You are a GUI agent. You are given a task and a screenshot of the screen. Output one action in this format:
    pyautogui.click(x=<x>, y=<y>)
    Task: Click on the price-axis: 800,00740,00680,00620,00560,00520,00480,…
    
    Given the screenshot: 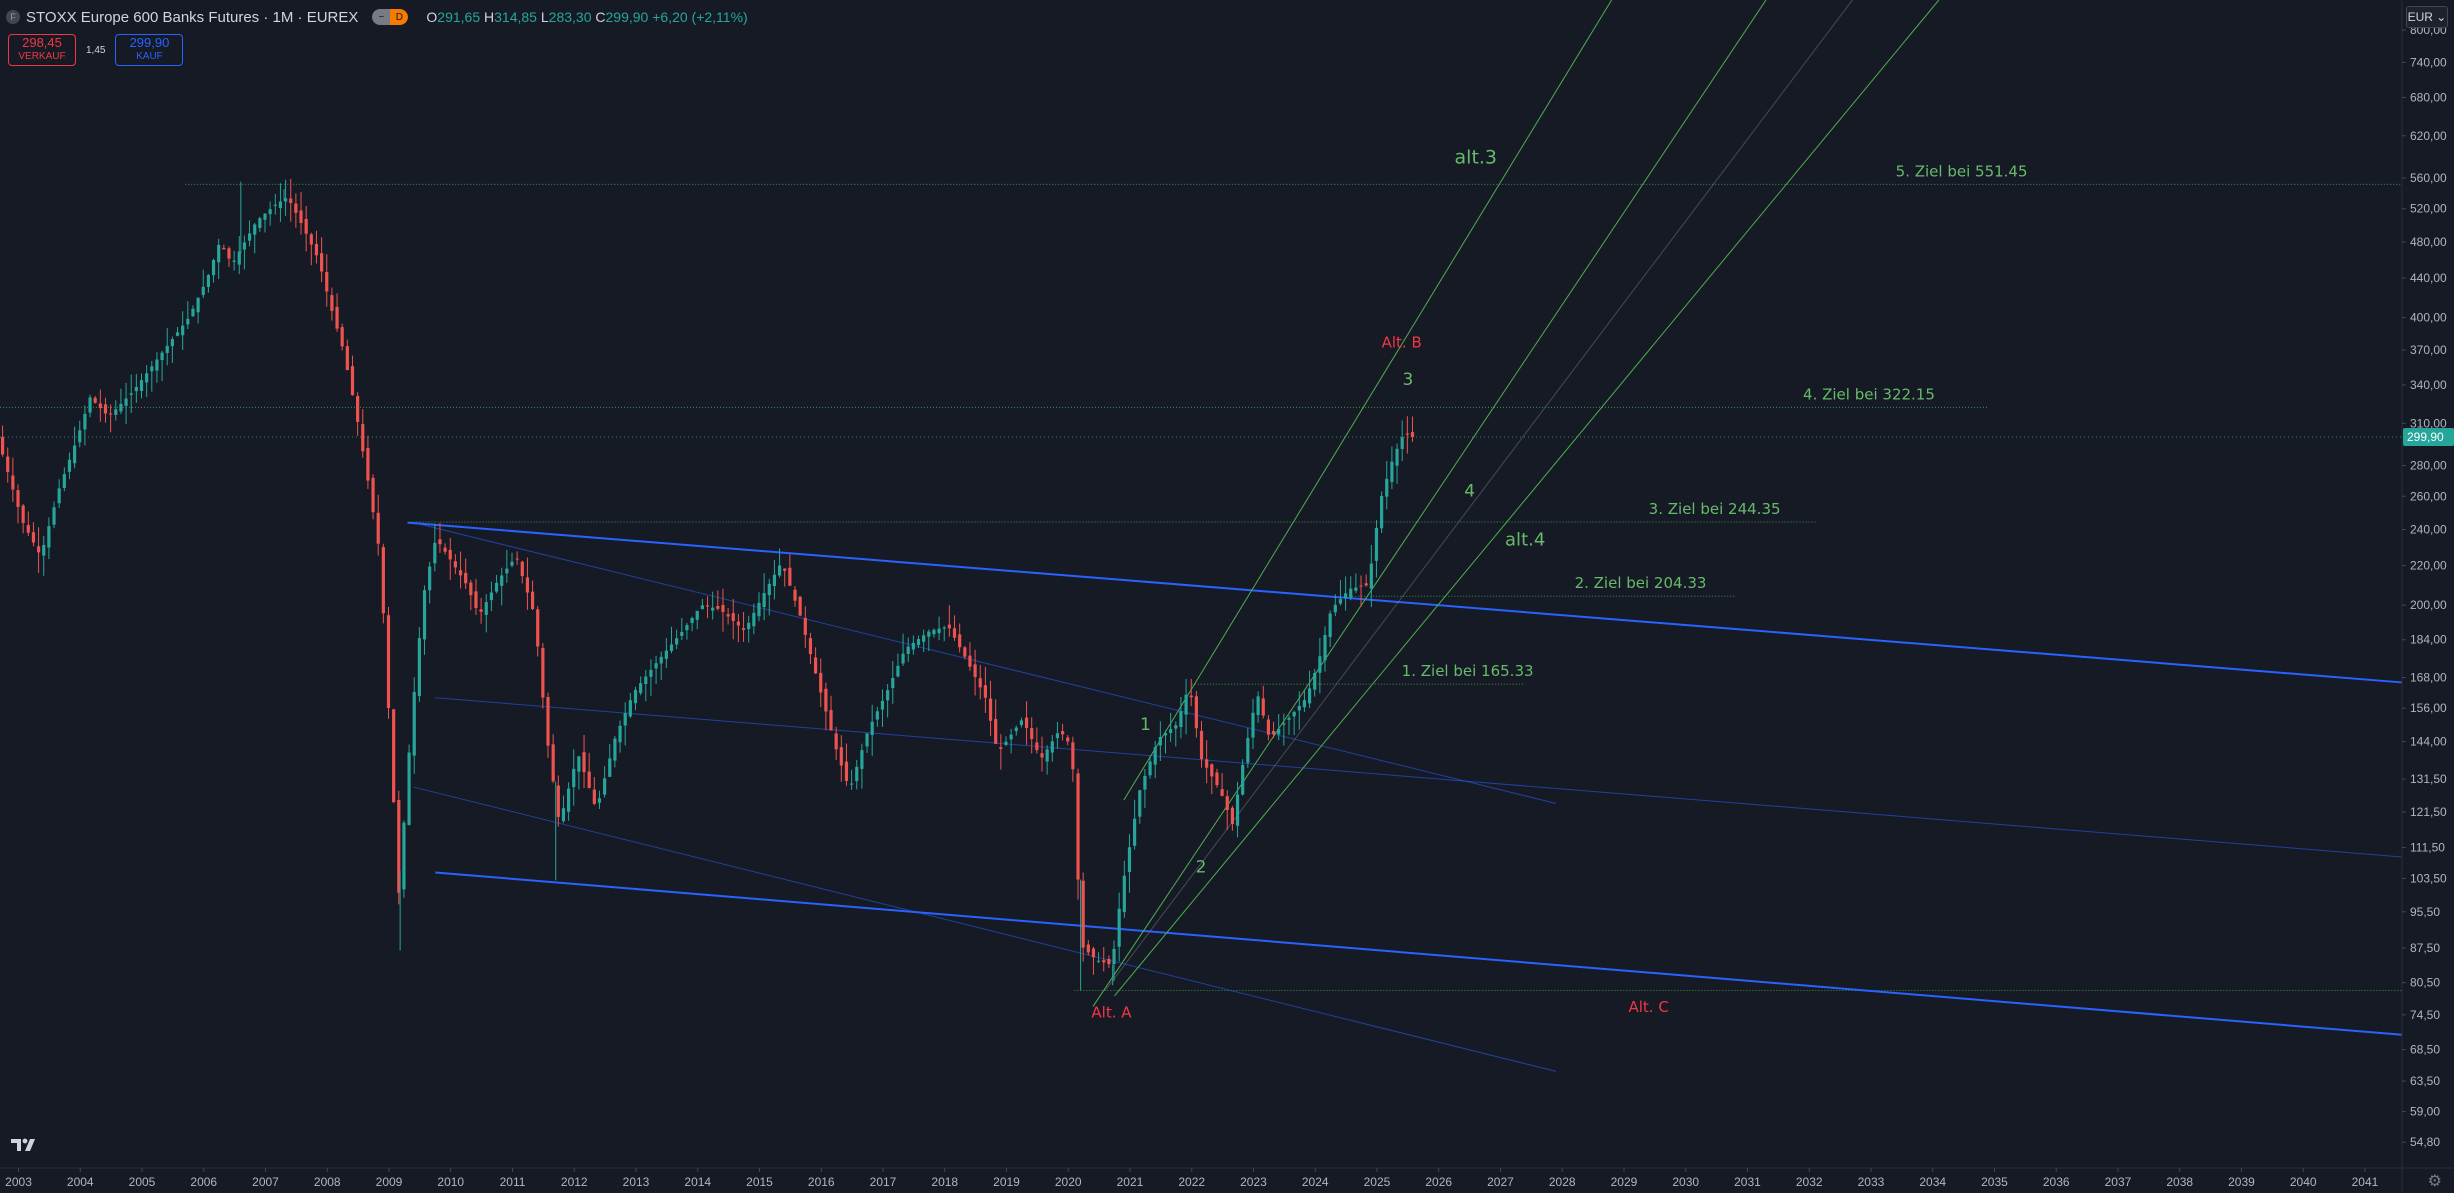 What is the action you would take?
    pyautogui.click(x=2424, y=596)
    